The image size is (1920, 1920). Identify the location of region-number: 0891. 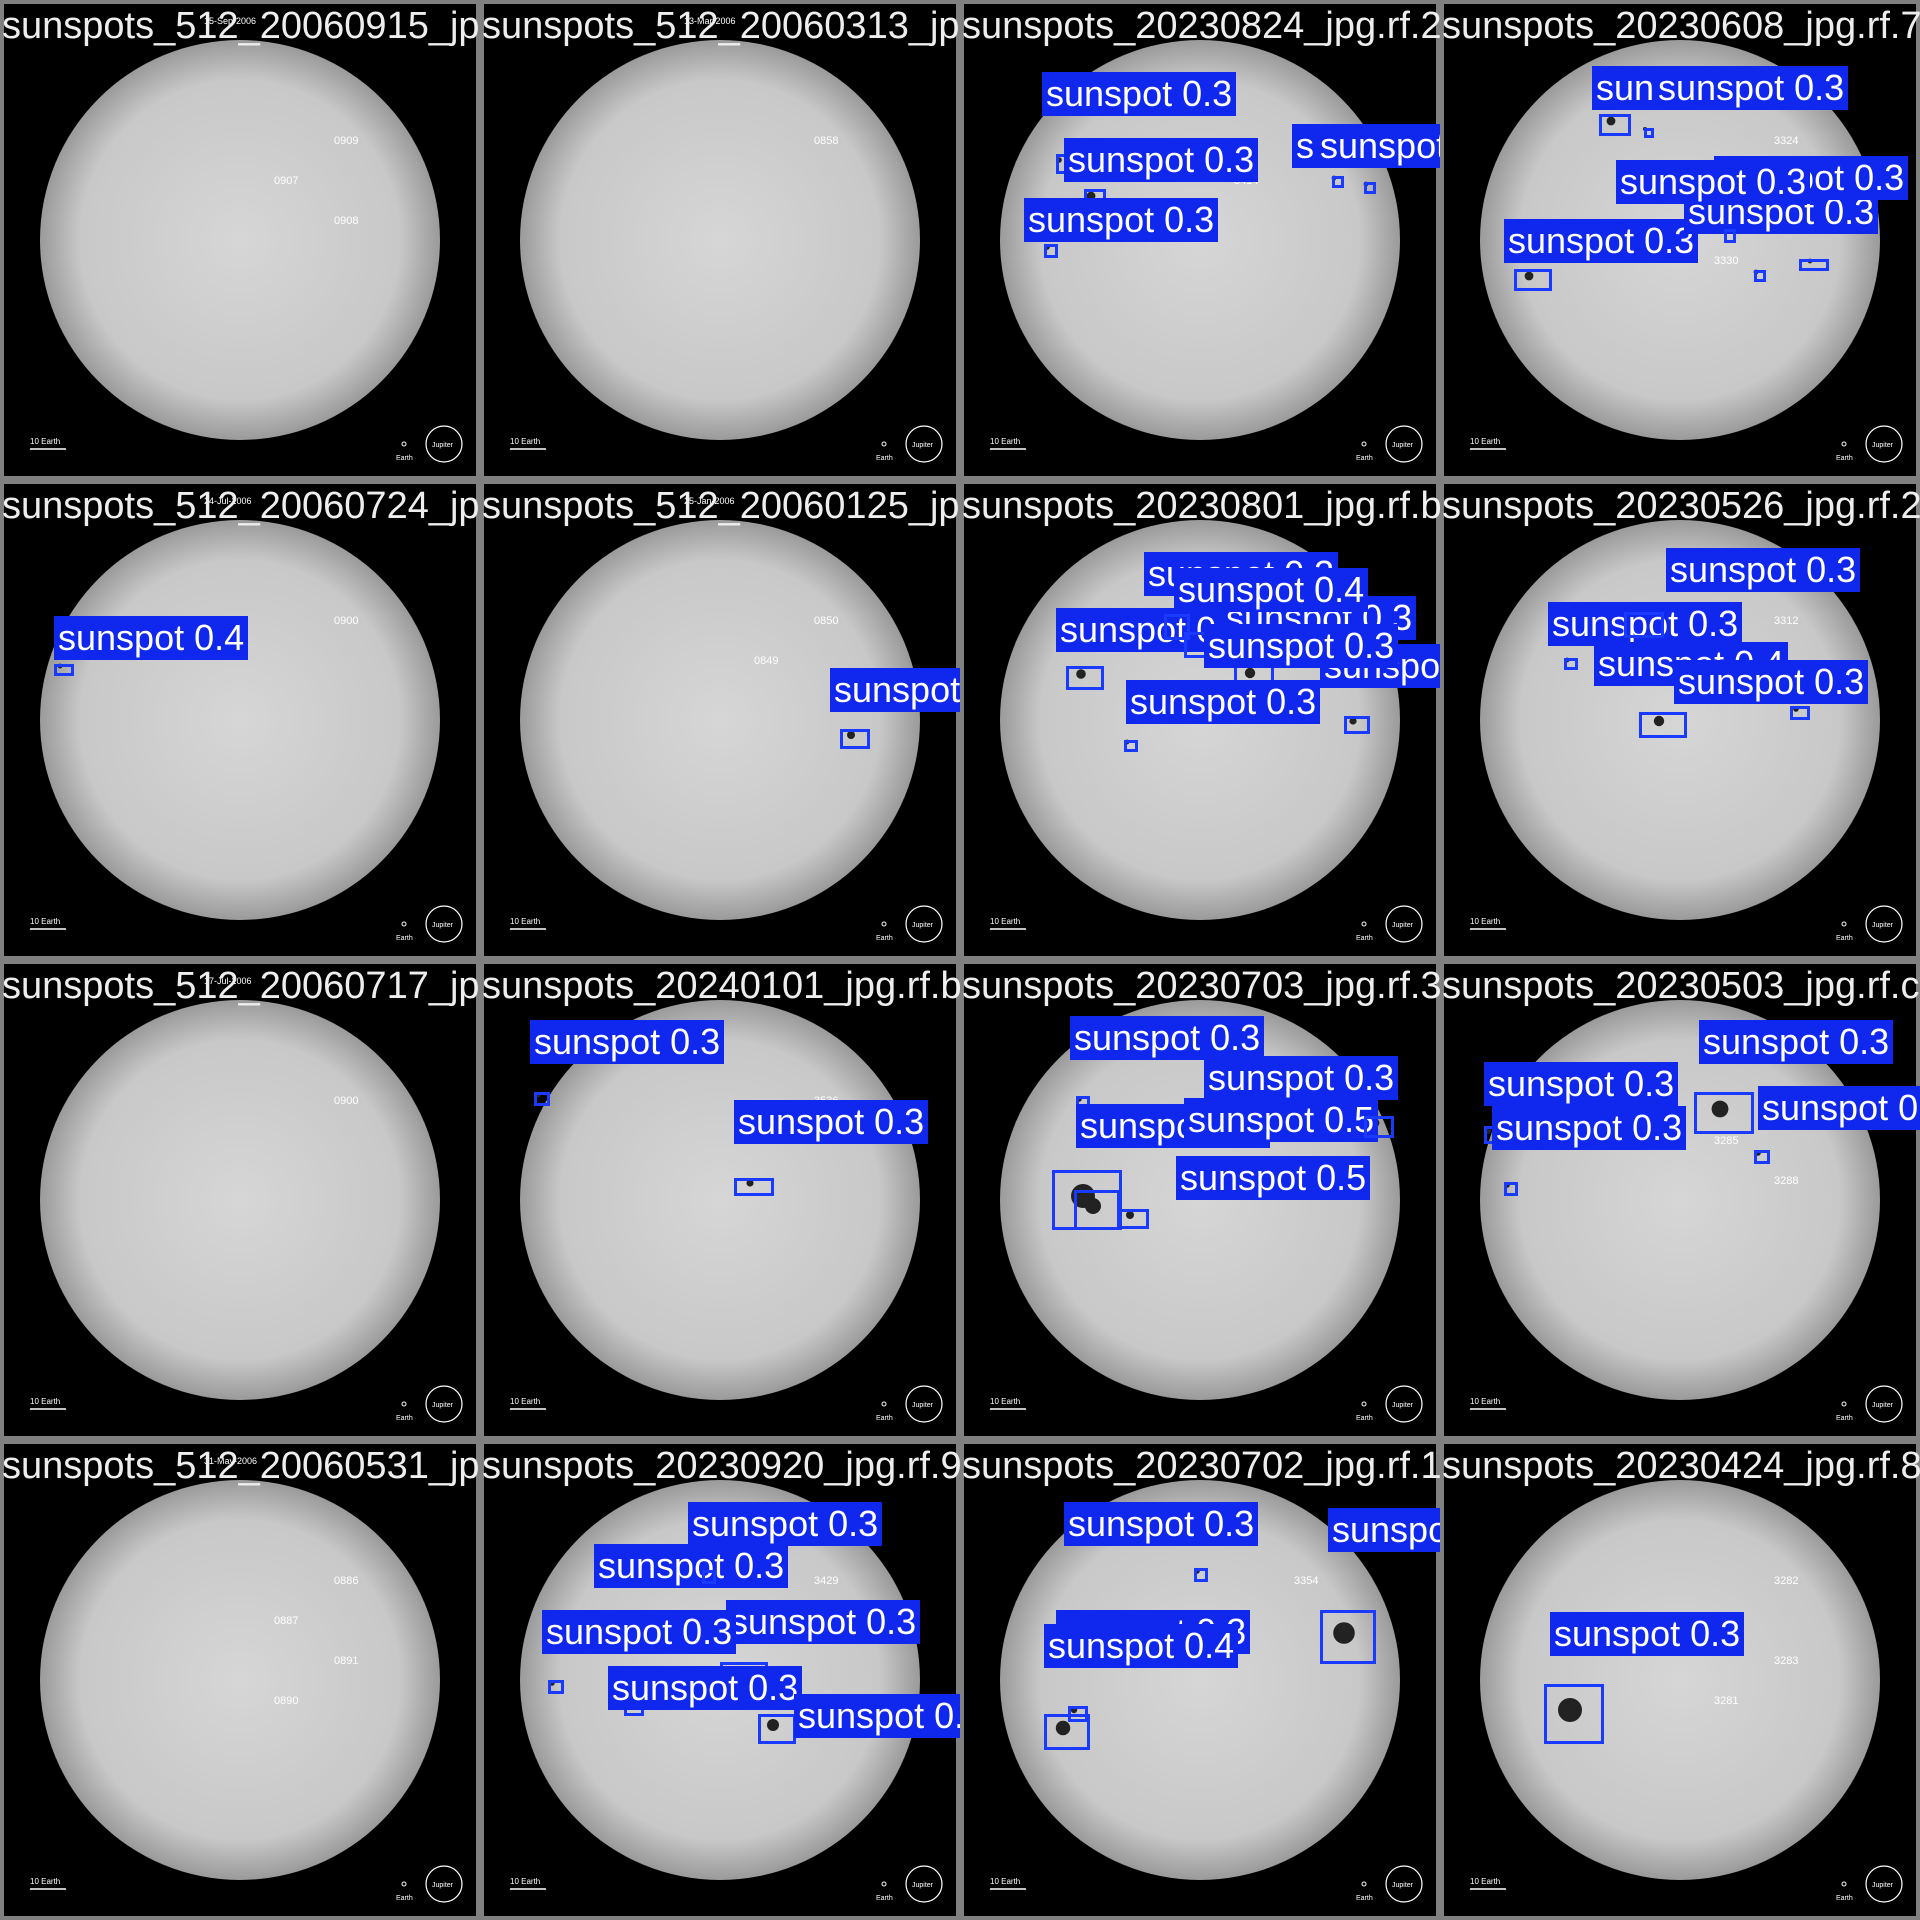
(346, 1661).